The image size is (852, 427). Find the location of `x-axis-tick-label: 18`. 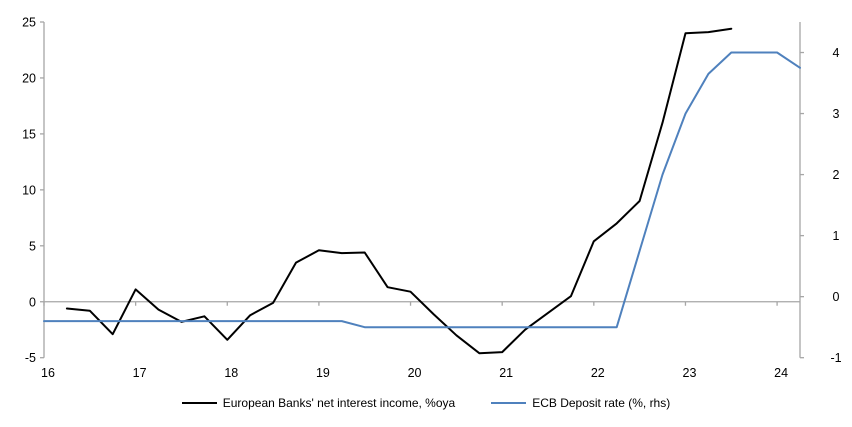

x-axis-tick-label: 18 is located at coordinates (231, 373).